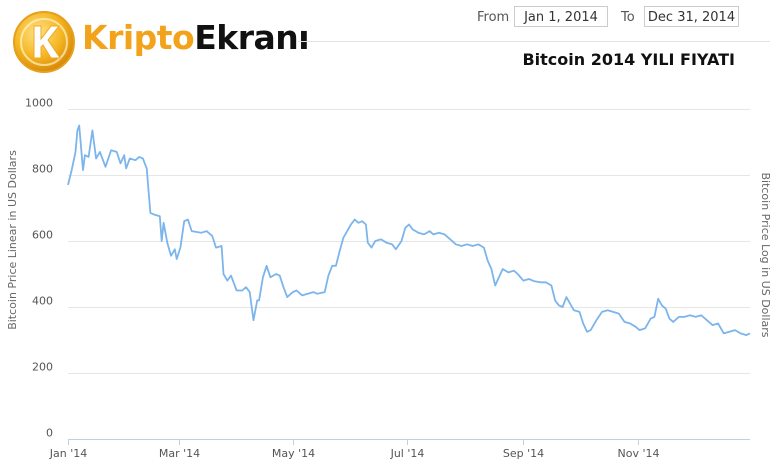 The width and height of the screenshot is (782, 469). What do you see at coordinates (138, 37) in the screenshot?
I see `brand-prefix: Kripto` at bounding box center [138, 37].